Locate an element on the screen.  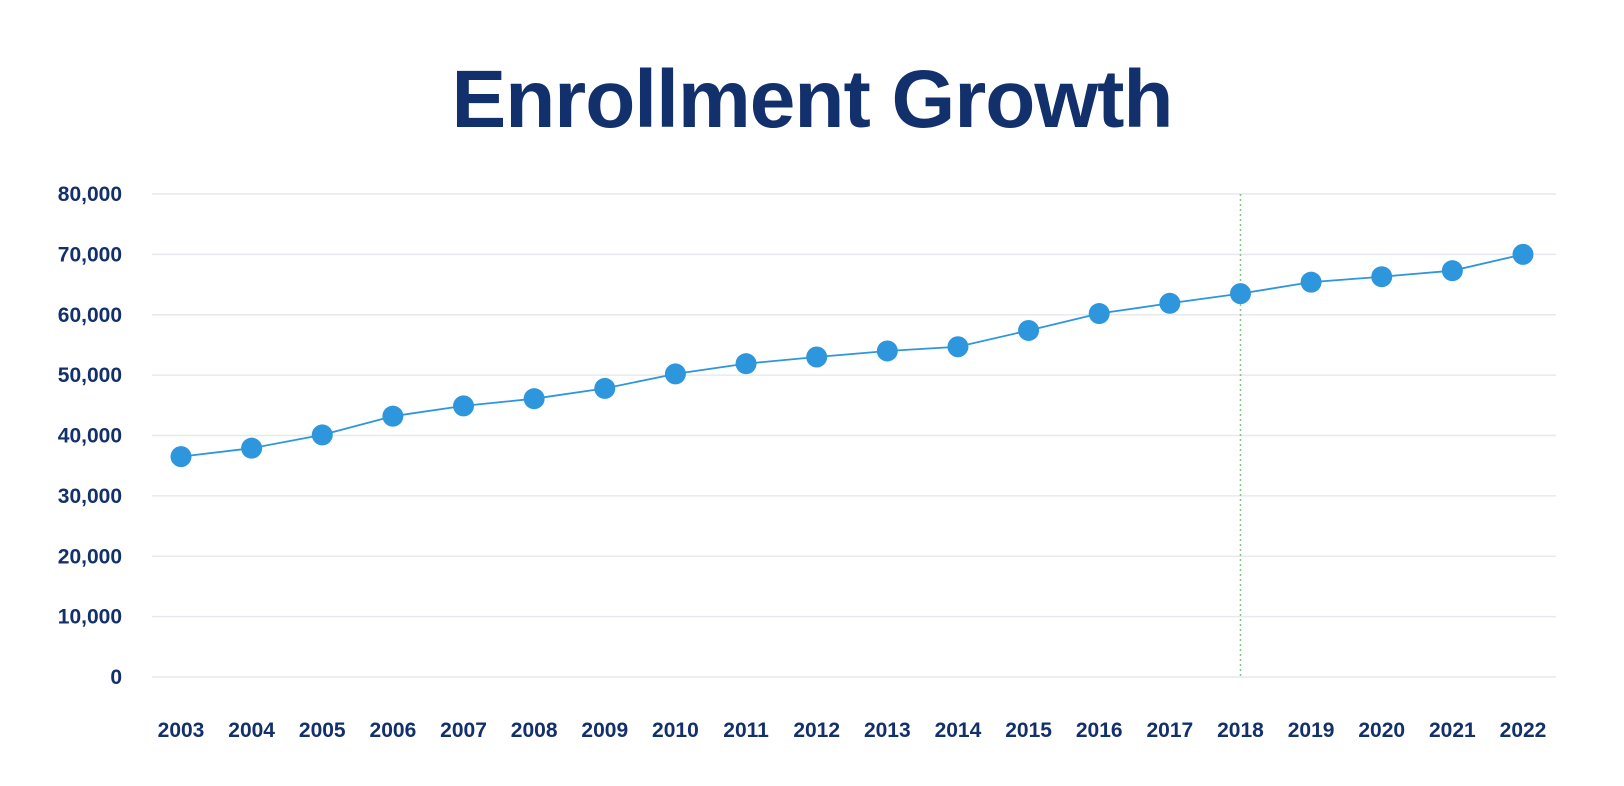
x-tick-label: 2015 is located at coordinates (1028, 730).